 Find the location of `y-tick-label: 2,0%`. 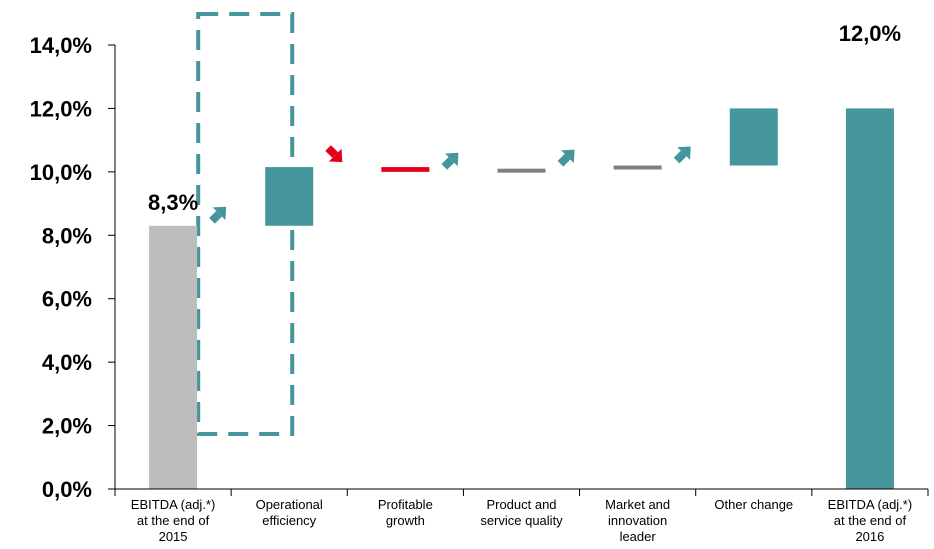

y-tick-label: 2,0% is located at coordinates (67, 426).